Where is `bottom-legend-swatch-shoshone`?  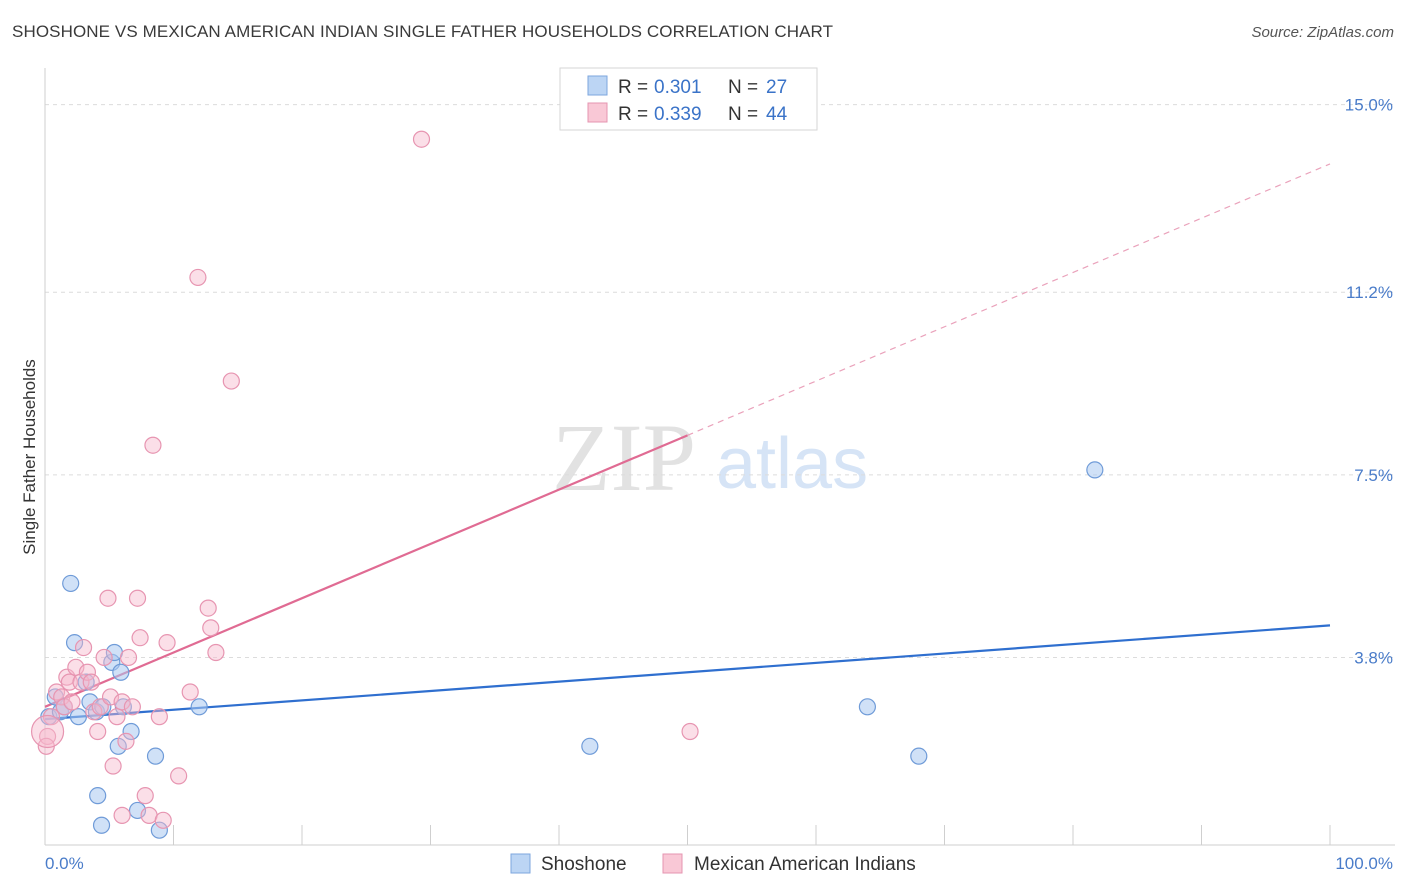
bottom-legend-swatch-shoshone is located at coordinates (520, 863).